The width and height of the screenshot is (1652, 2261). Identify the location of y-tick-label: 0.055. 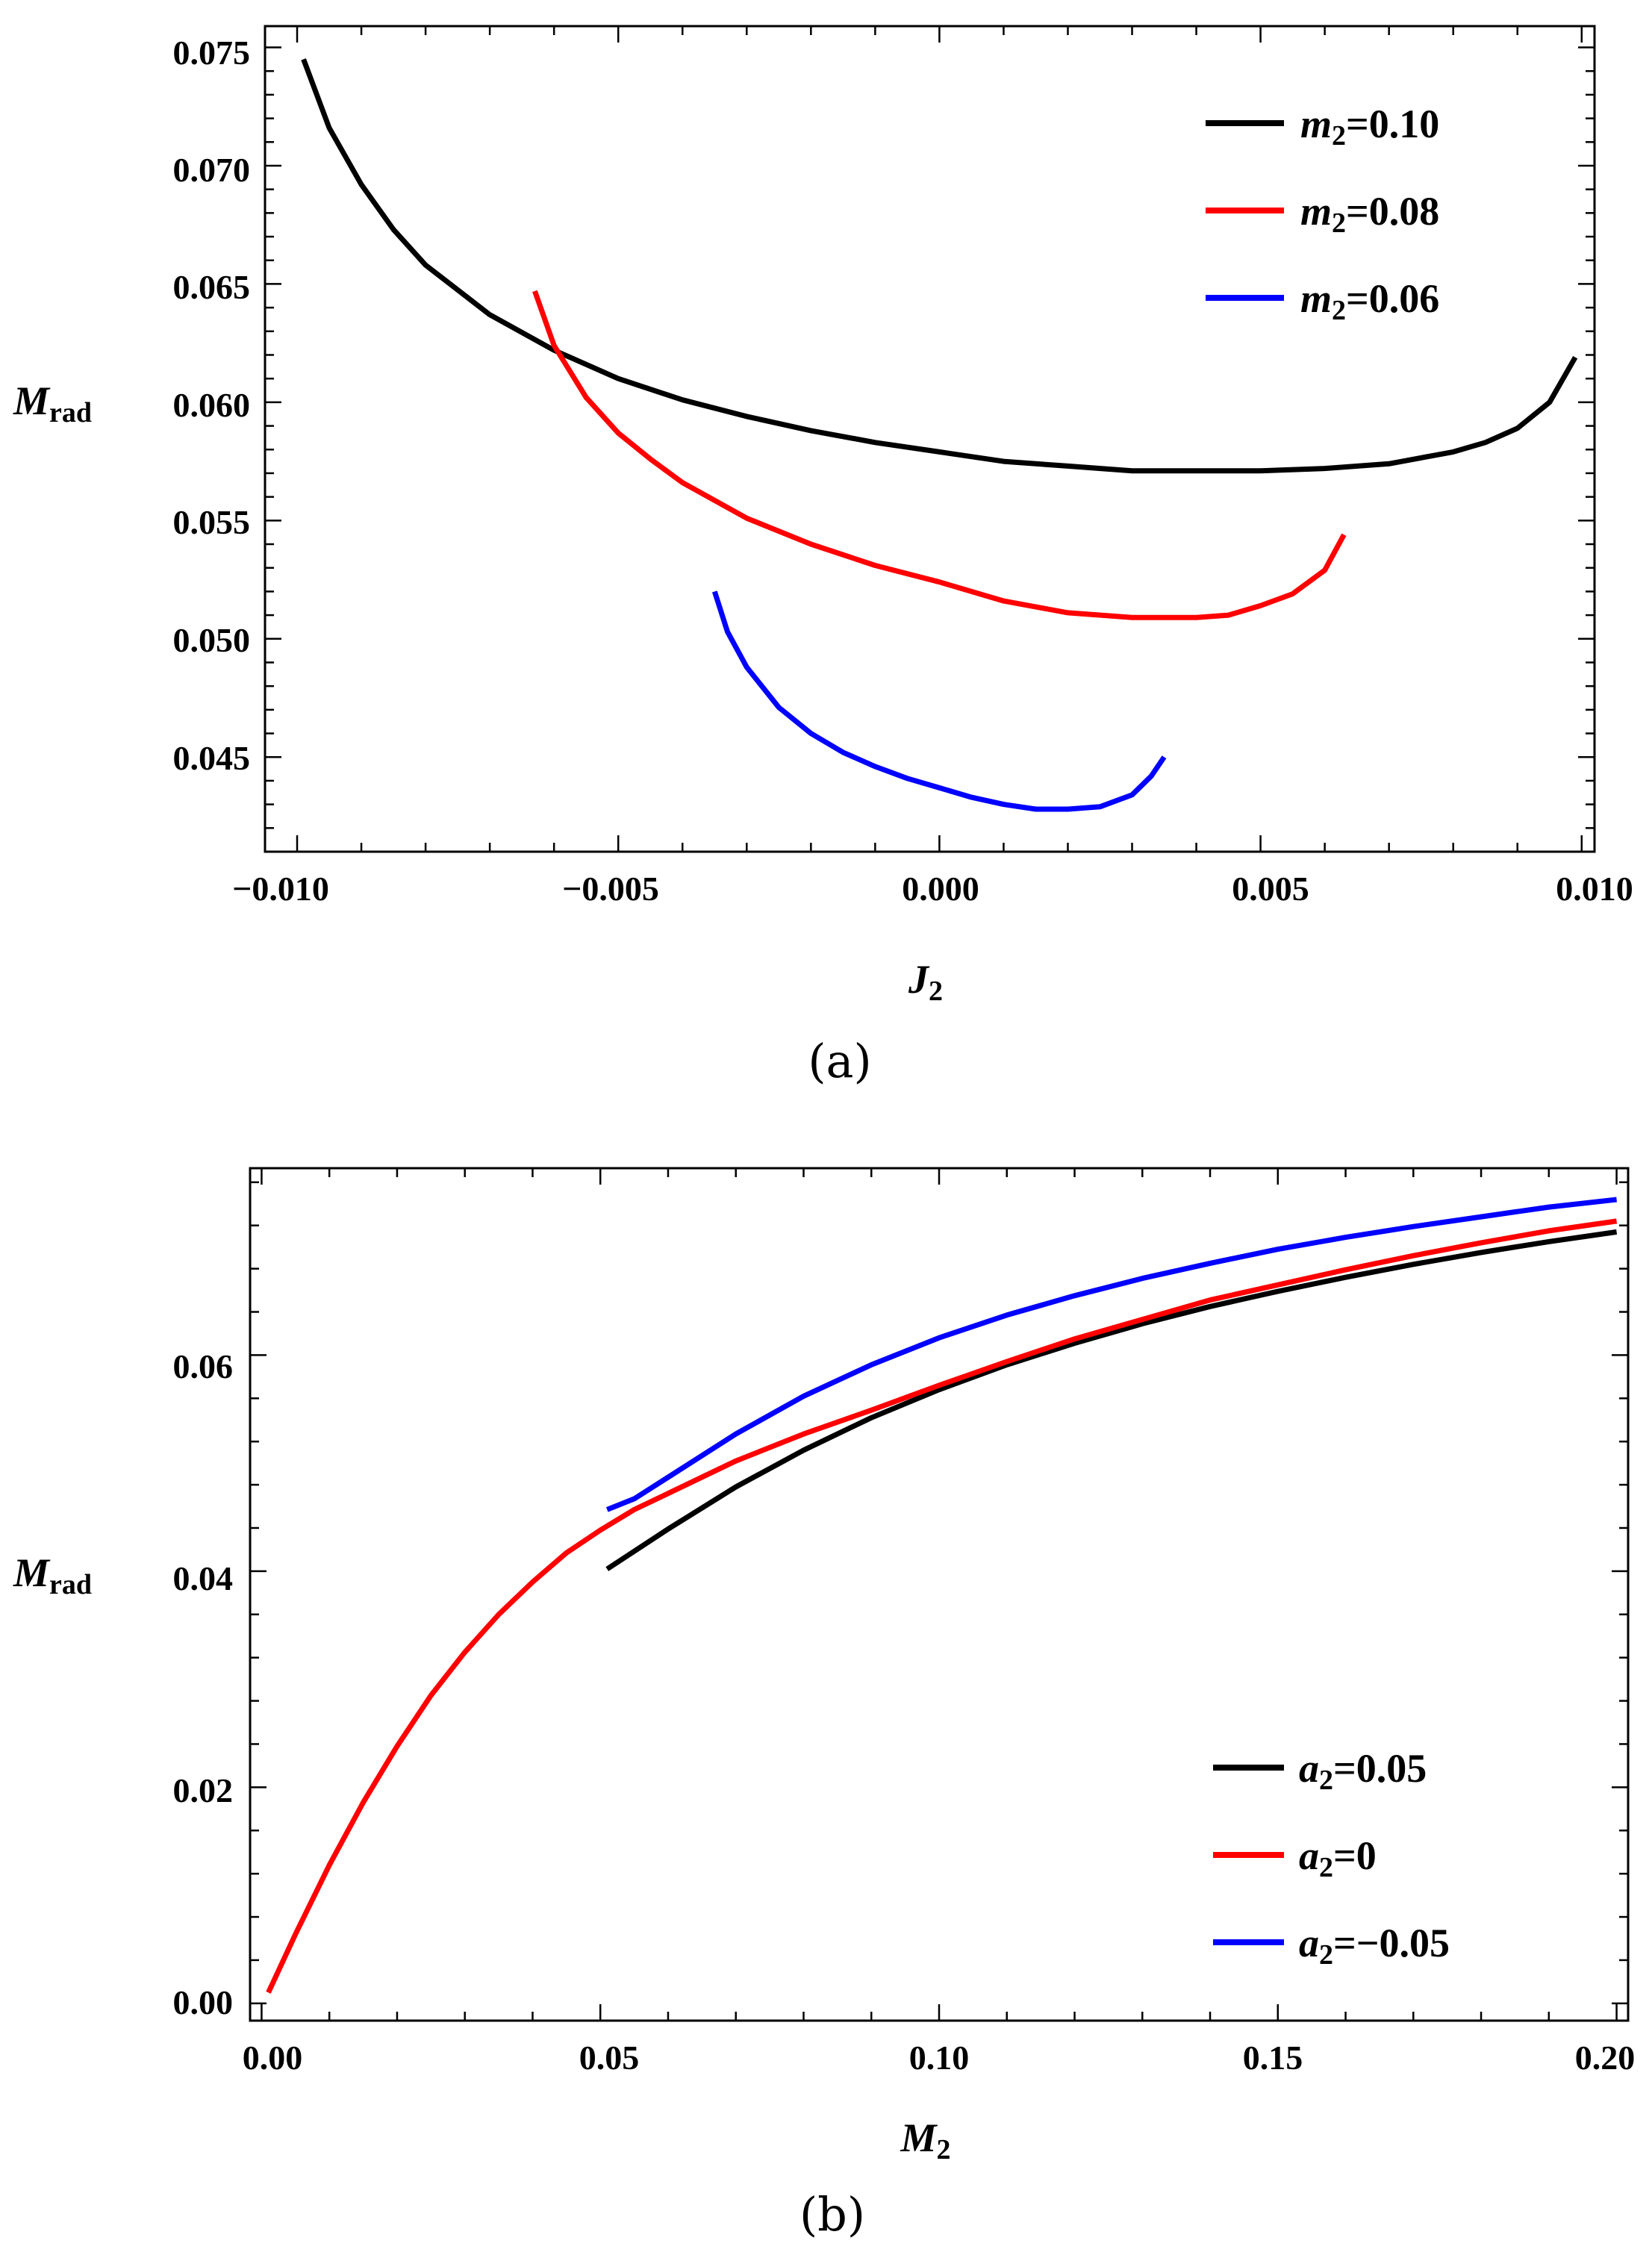
(212, 522).